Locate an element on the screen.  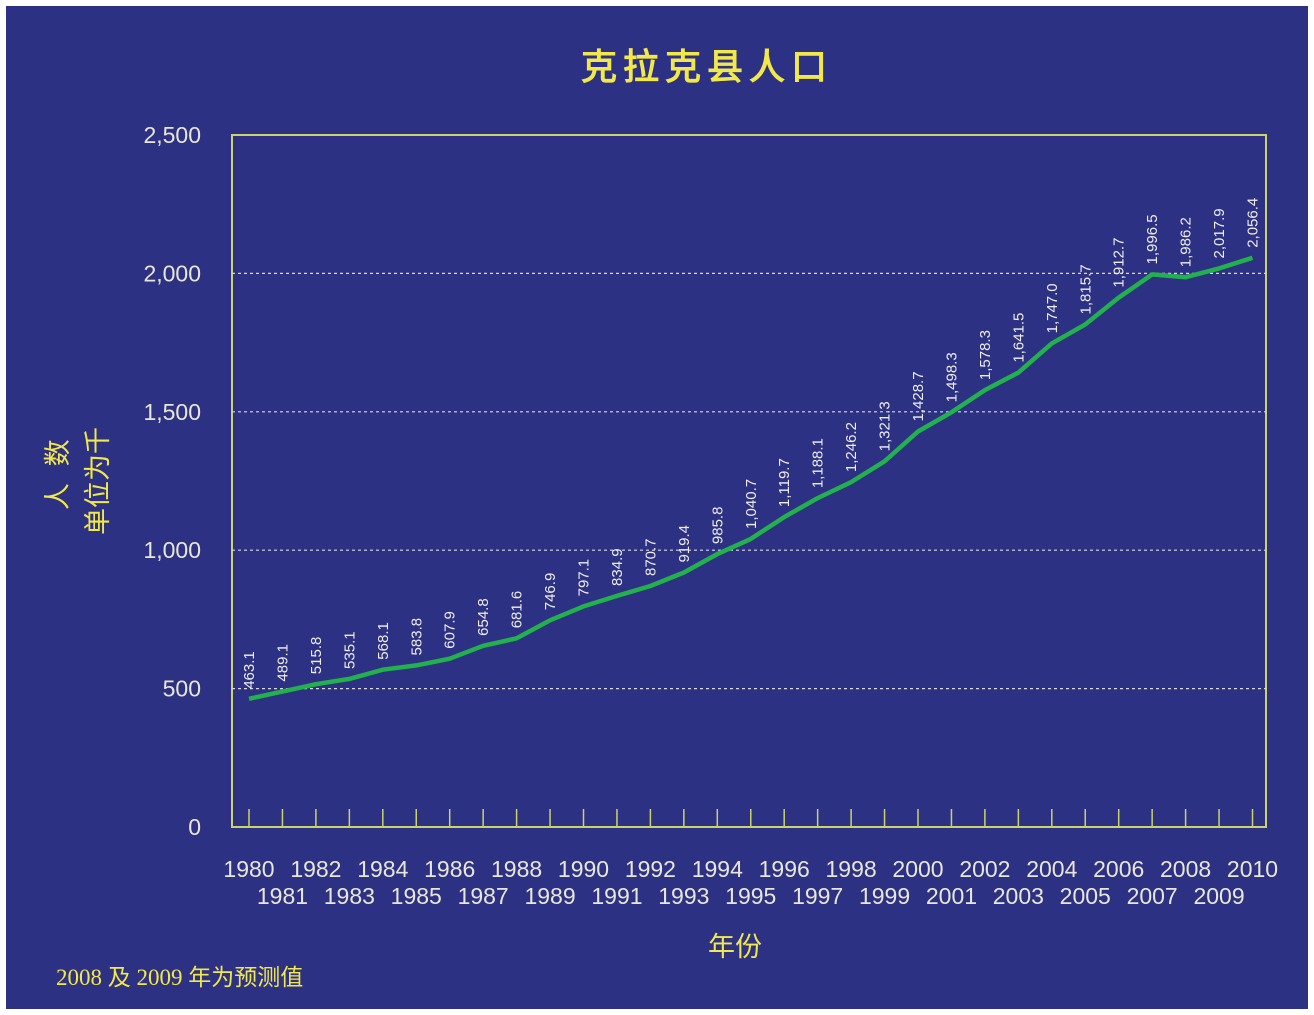
x-tick-label: 2005 is located at coordinates (1085, 896).